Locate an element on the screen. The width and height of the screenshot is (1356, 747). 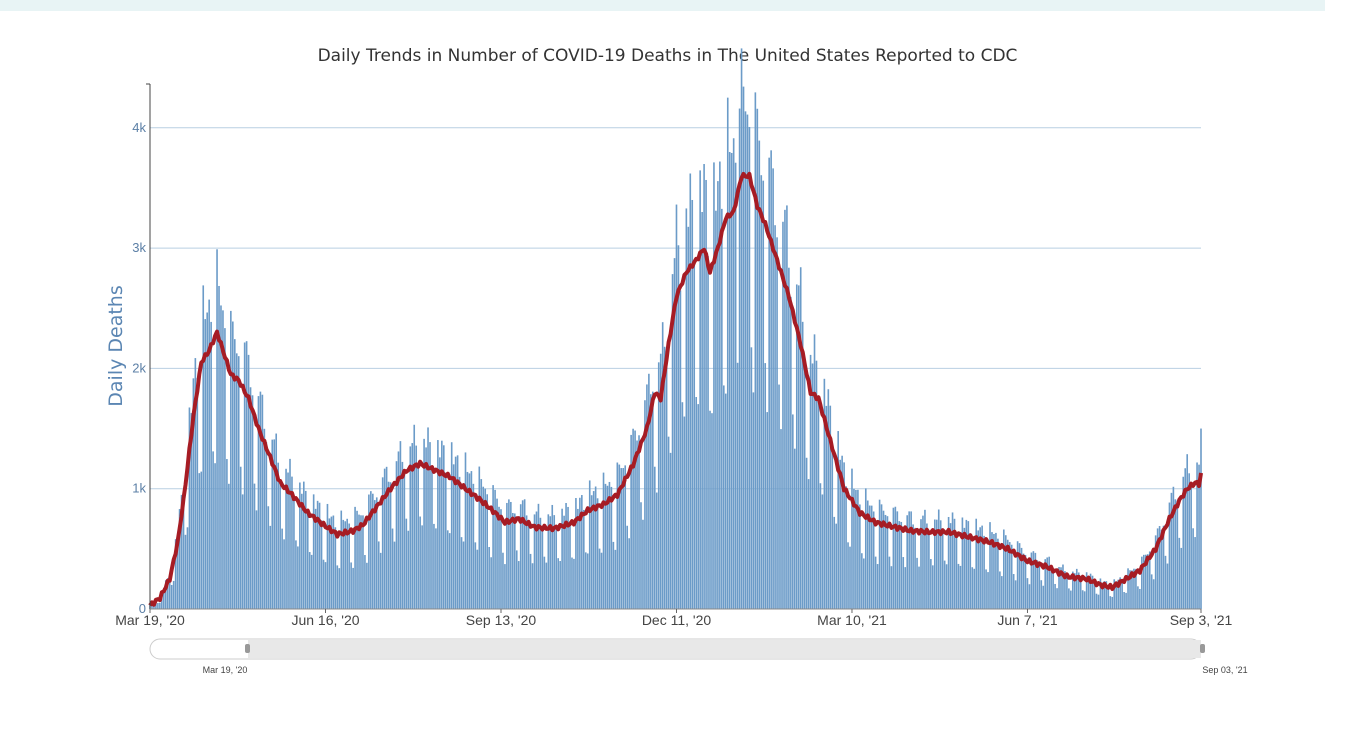
y-axis-label: Daily Deaths is located at coordinates (116, 345).